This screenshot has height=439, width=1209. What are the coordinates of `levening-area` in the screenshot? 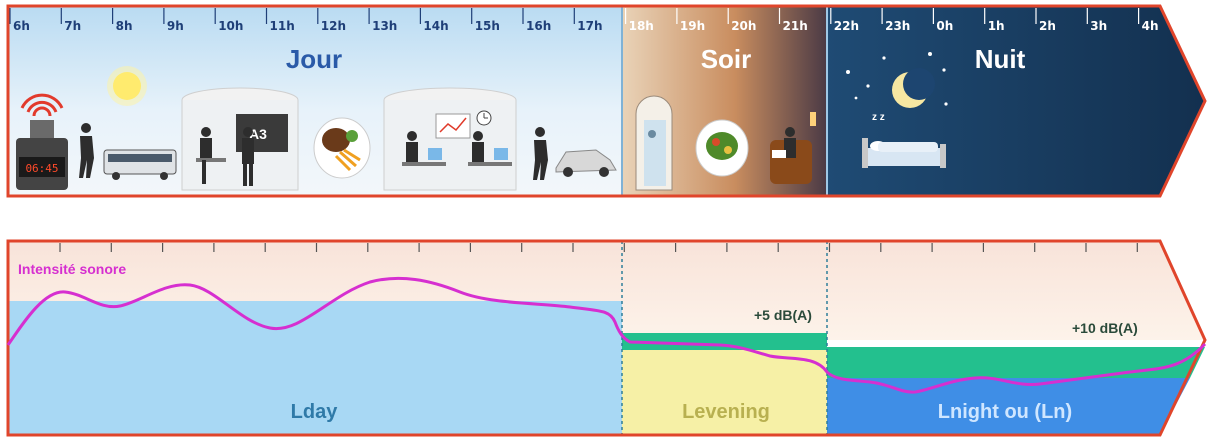 It's located at (724, 392).